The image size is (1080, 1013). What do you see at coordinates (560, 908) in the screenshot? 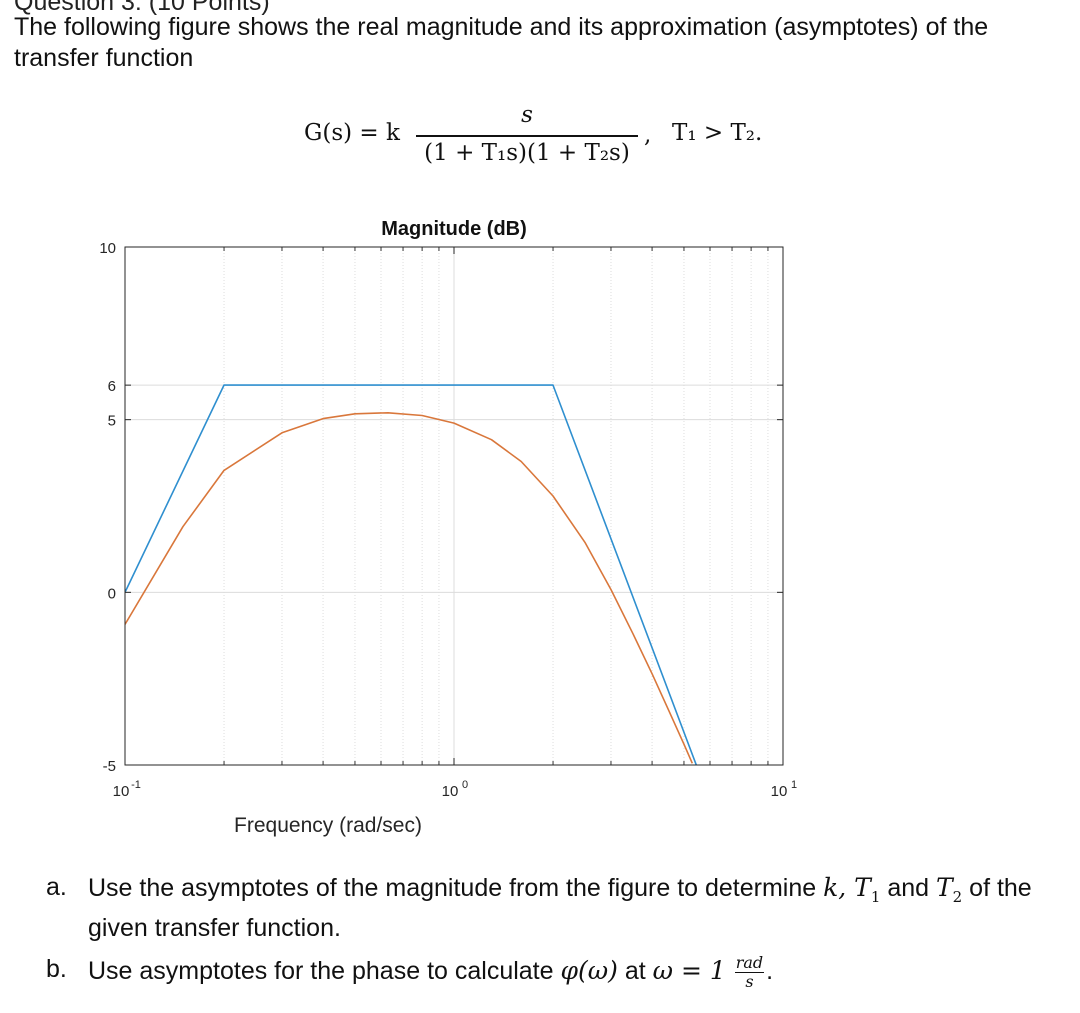
I see `question-a-text-after: of the given transfer function.` at bounding box center [560, 908].